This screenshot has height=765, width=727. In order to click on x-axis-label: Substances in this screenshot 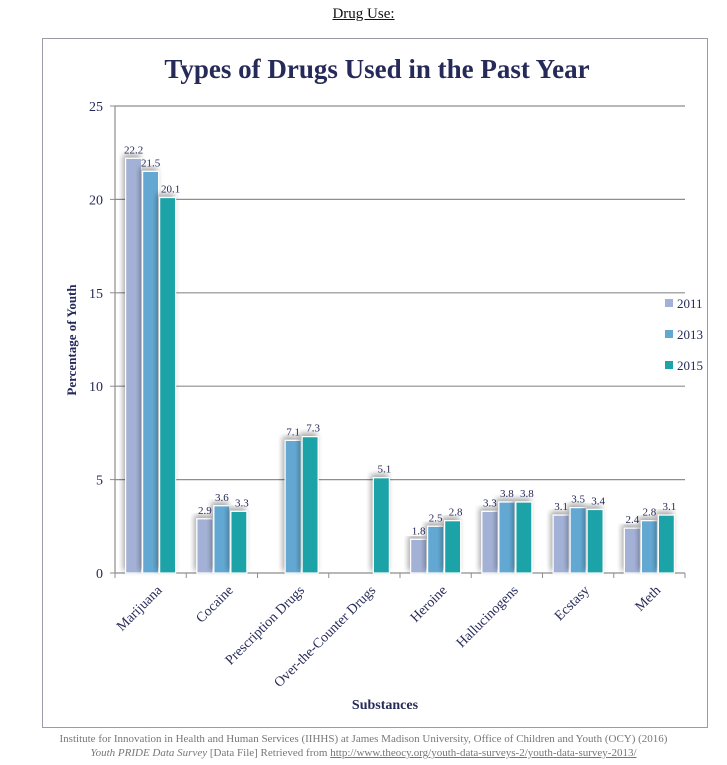, I will do `click(385, 705)`.